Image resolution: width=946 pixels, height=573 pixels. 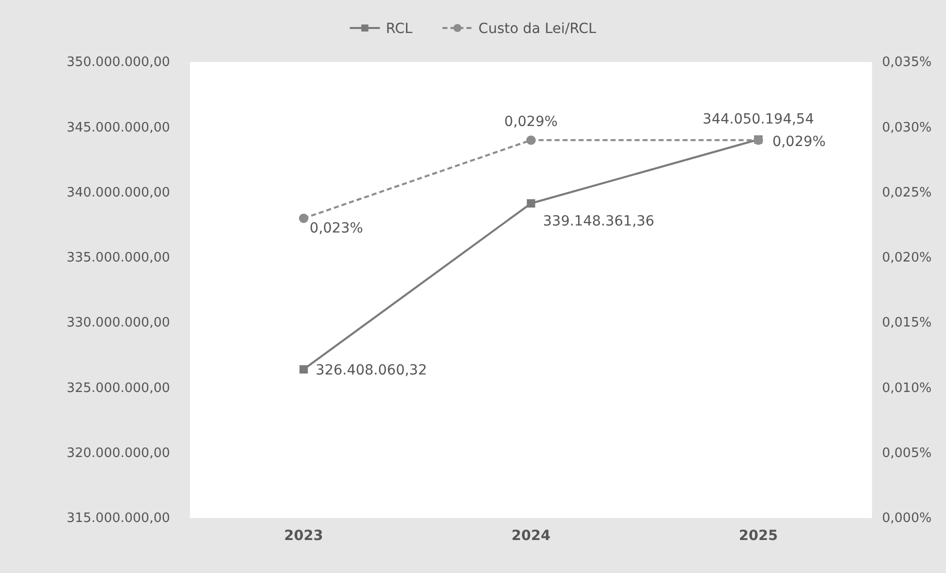 I want to click on y2-tick-label: 0,035%, so click(x=907, y=62).